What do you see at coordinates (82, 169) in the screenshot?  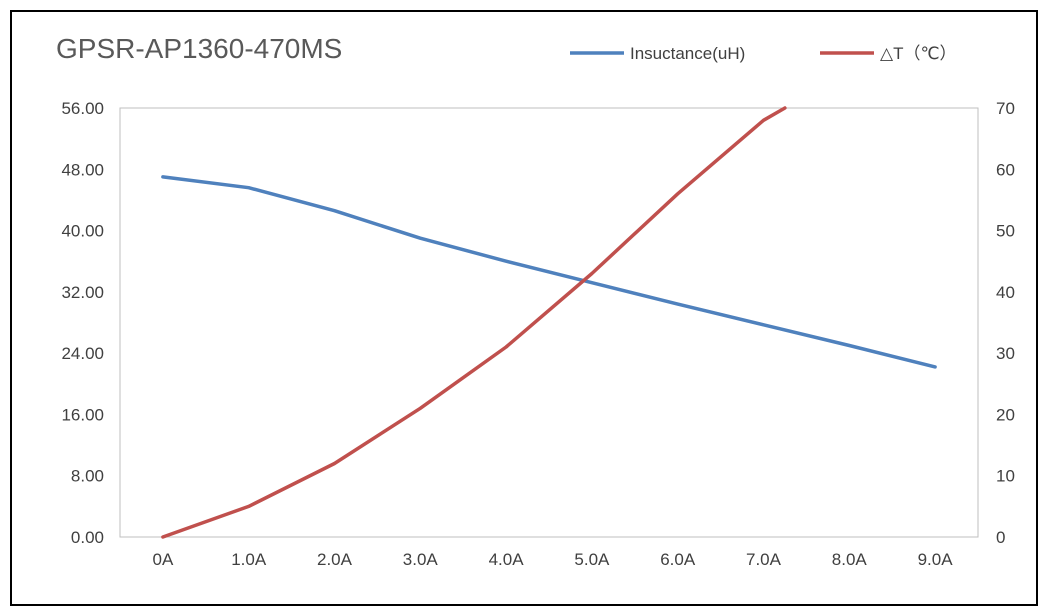 I see `left-tick-label: 48.00` at bounding box center [82, 169].